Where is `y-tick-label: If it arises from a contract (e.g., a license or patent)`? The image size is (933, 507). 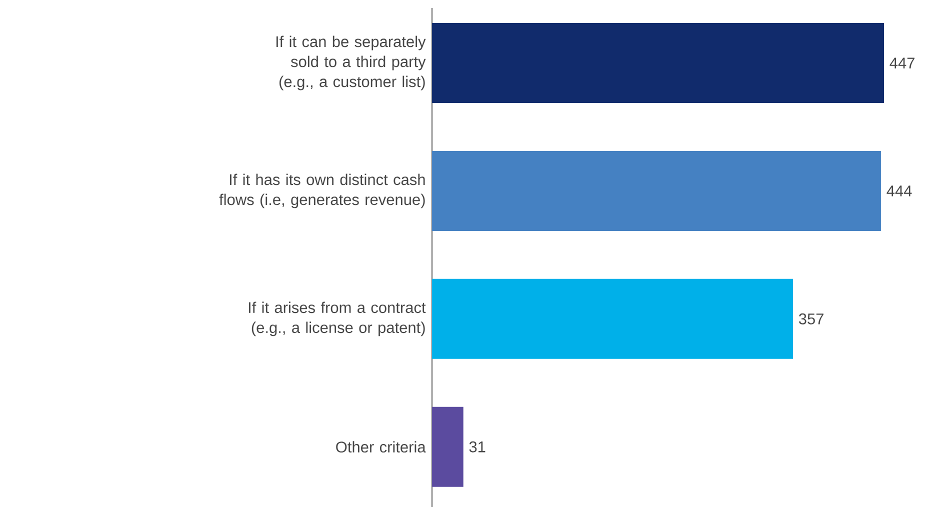 y-tick-label: If it arises from a contract (e.g., a license or patent) is located at coordinates (337, 318).